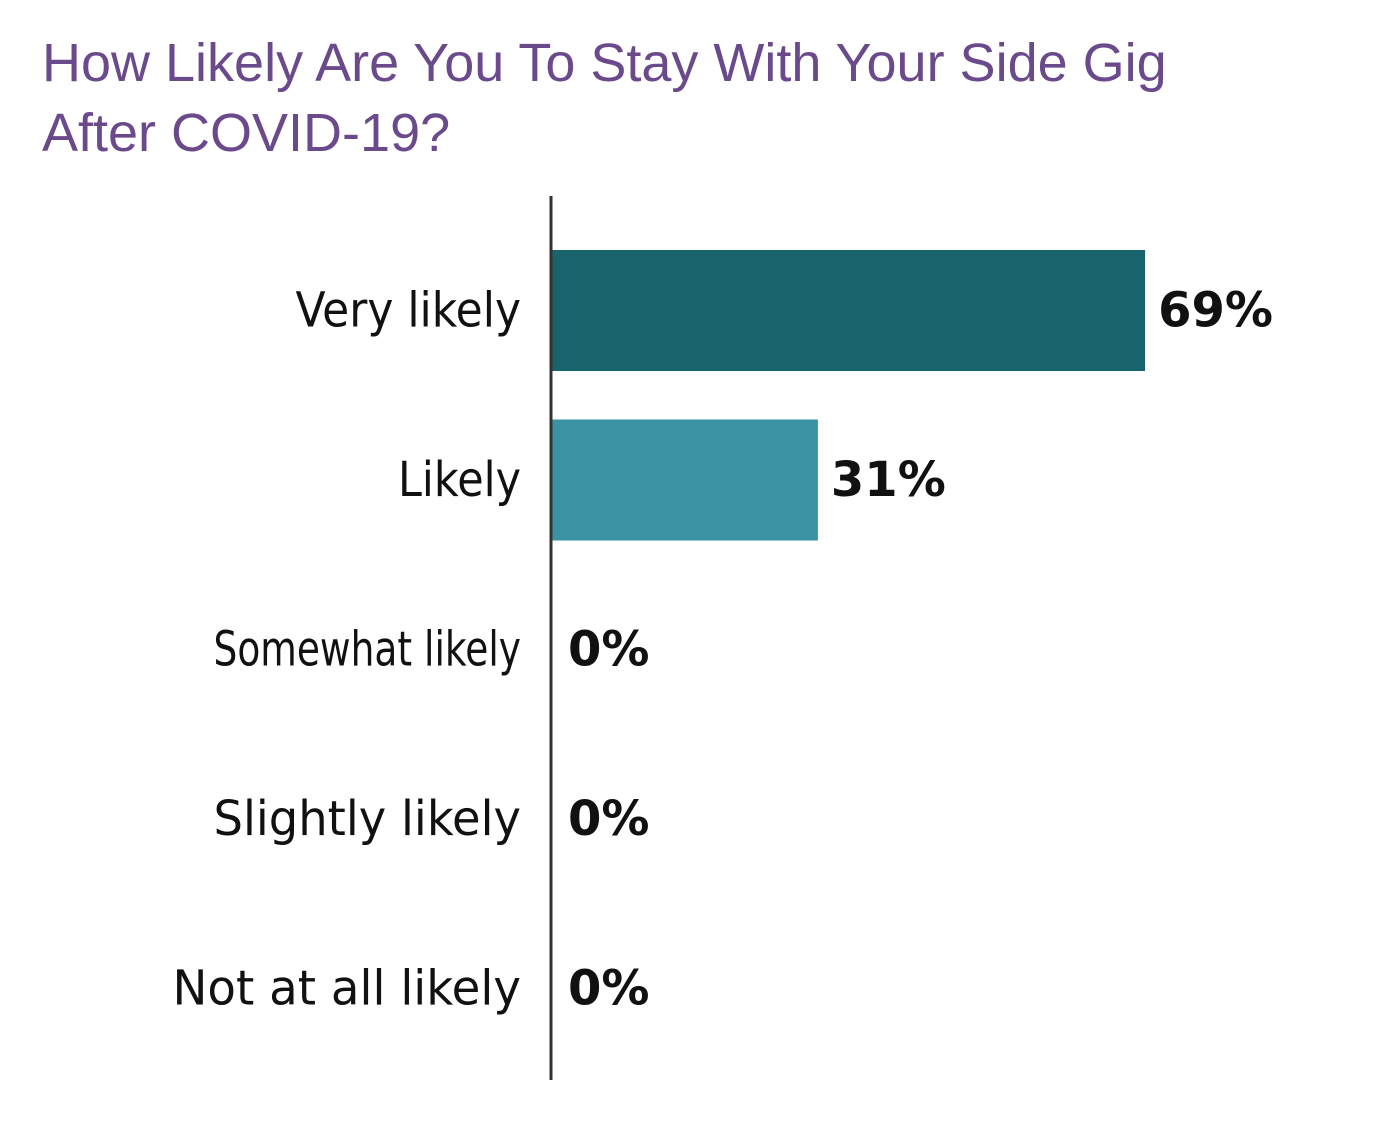 The image size is (1380, 1123). Describe the element at coordinates (459, 480) in the screenshot. I see `category-label: Likely` at that location.